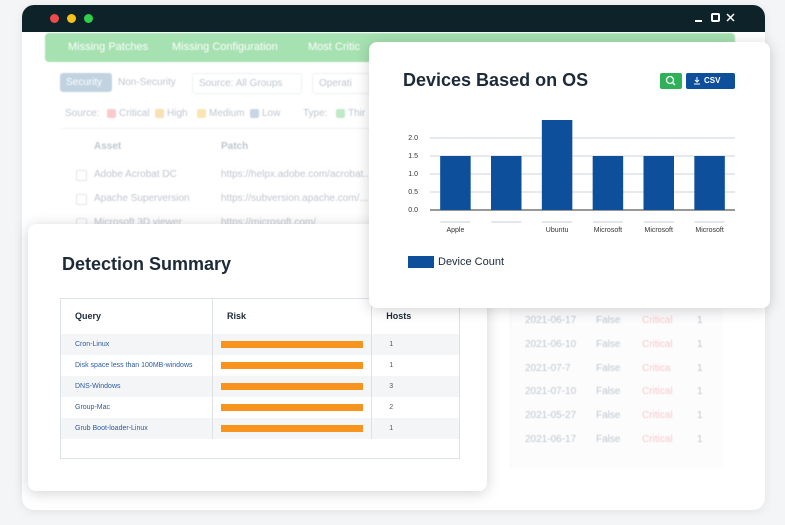  What do you see at coordinates (413, 210) in the screenshot?
I see `y-tick-label: 0.0` at bounding box center [413, 210].